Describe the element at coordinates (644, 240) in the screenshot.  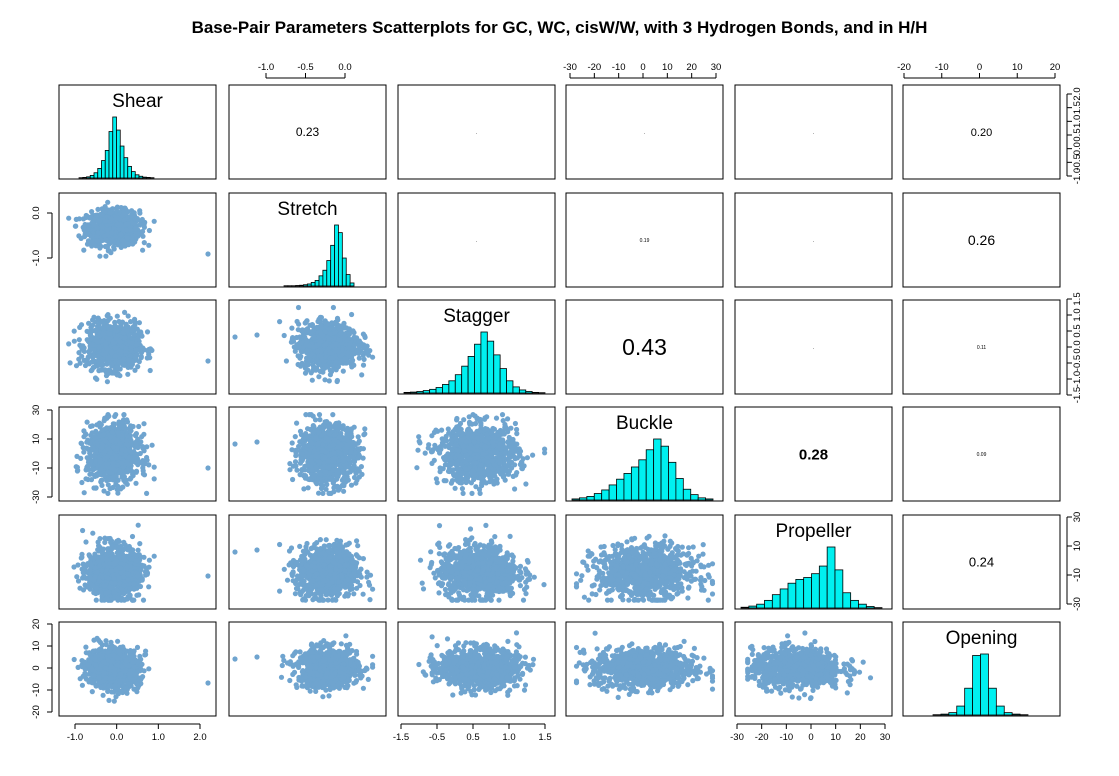
I see `panel-stretch-buckle: 0.19` at that location.